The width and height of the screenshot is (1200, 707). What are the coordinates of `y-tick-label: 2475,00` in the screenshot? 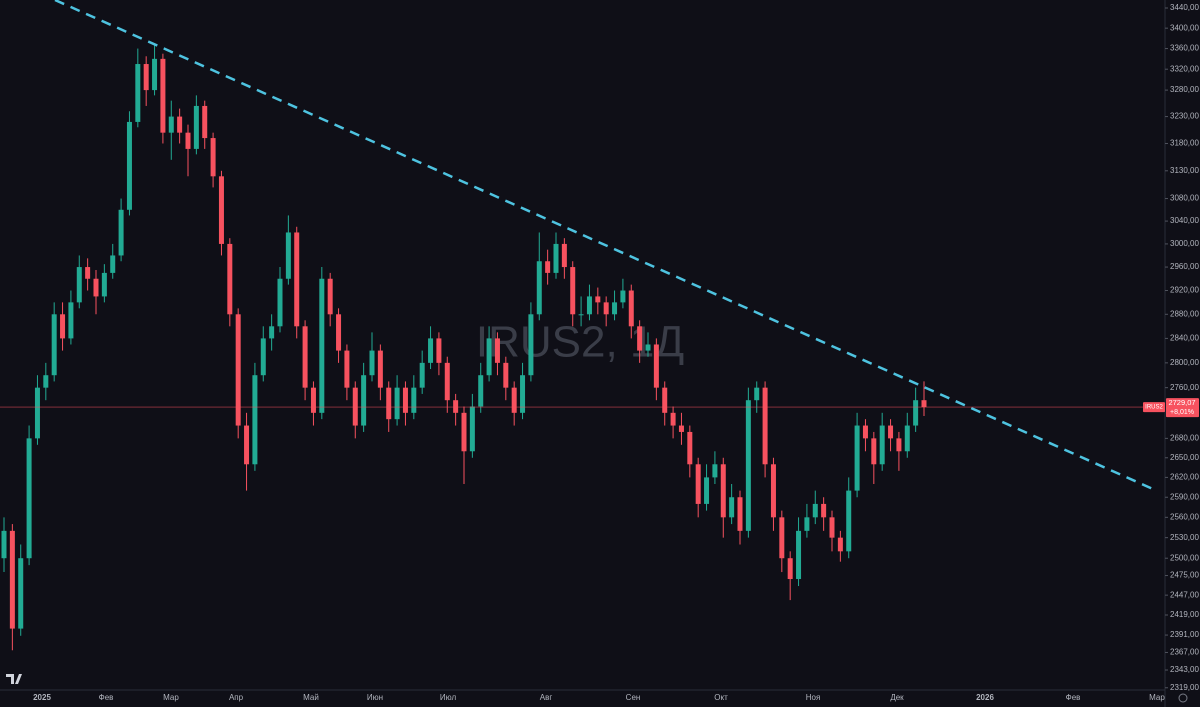 It's located at (1184, 575).